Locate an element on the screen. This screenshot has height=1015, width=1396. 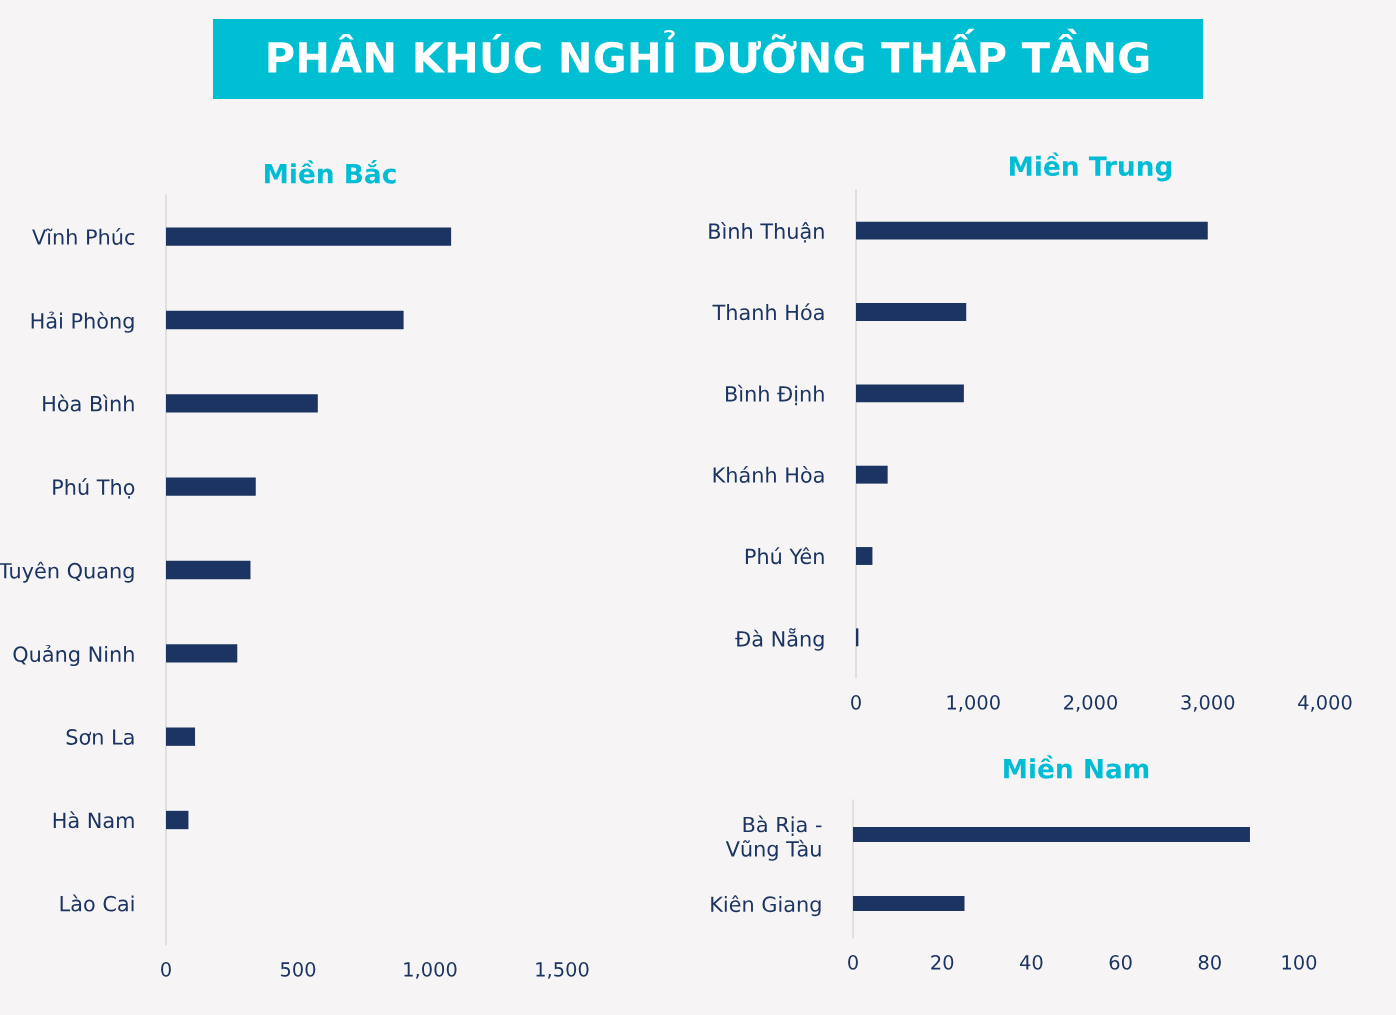
y-tick-label: Kiên Giang is located at coordinates (766, 906).